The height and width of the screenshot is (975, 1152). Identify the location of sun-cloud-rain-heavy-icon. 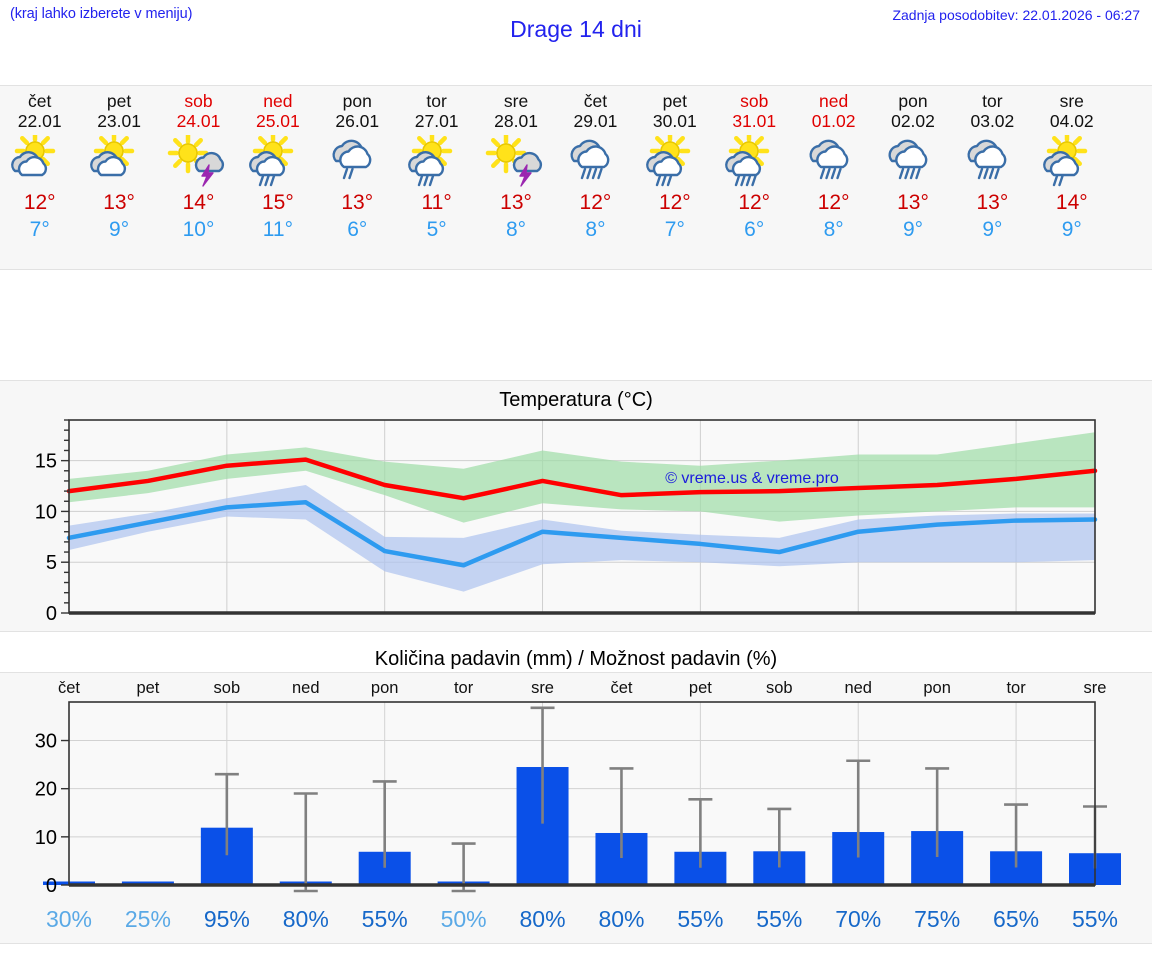
(754, 161).